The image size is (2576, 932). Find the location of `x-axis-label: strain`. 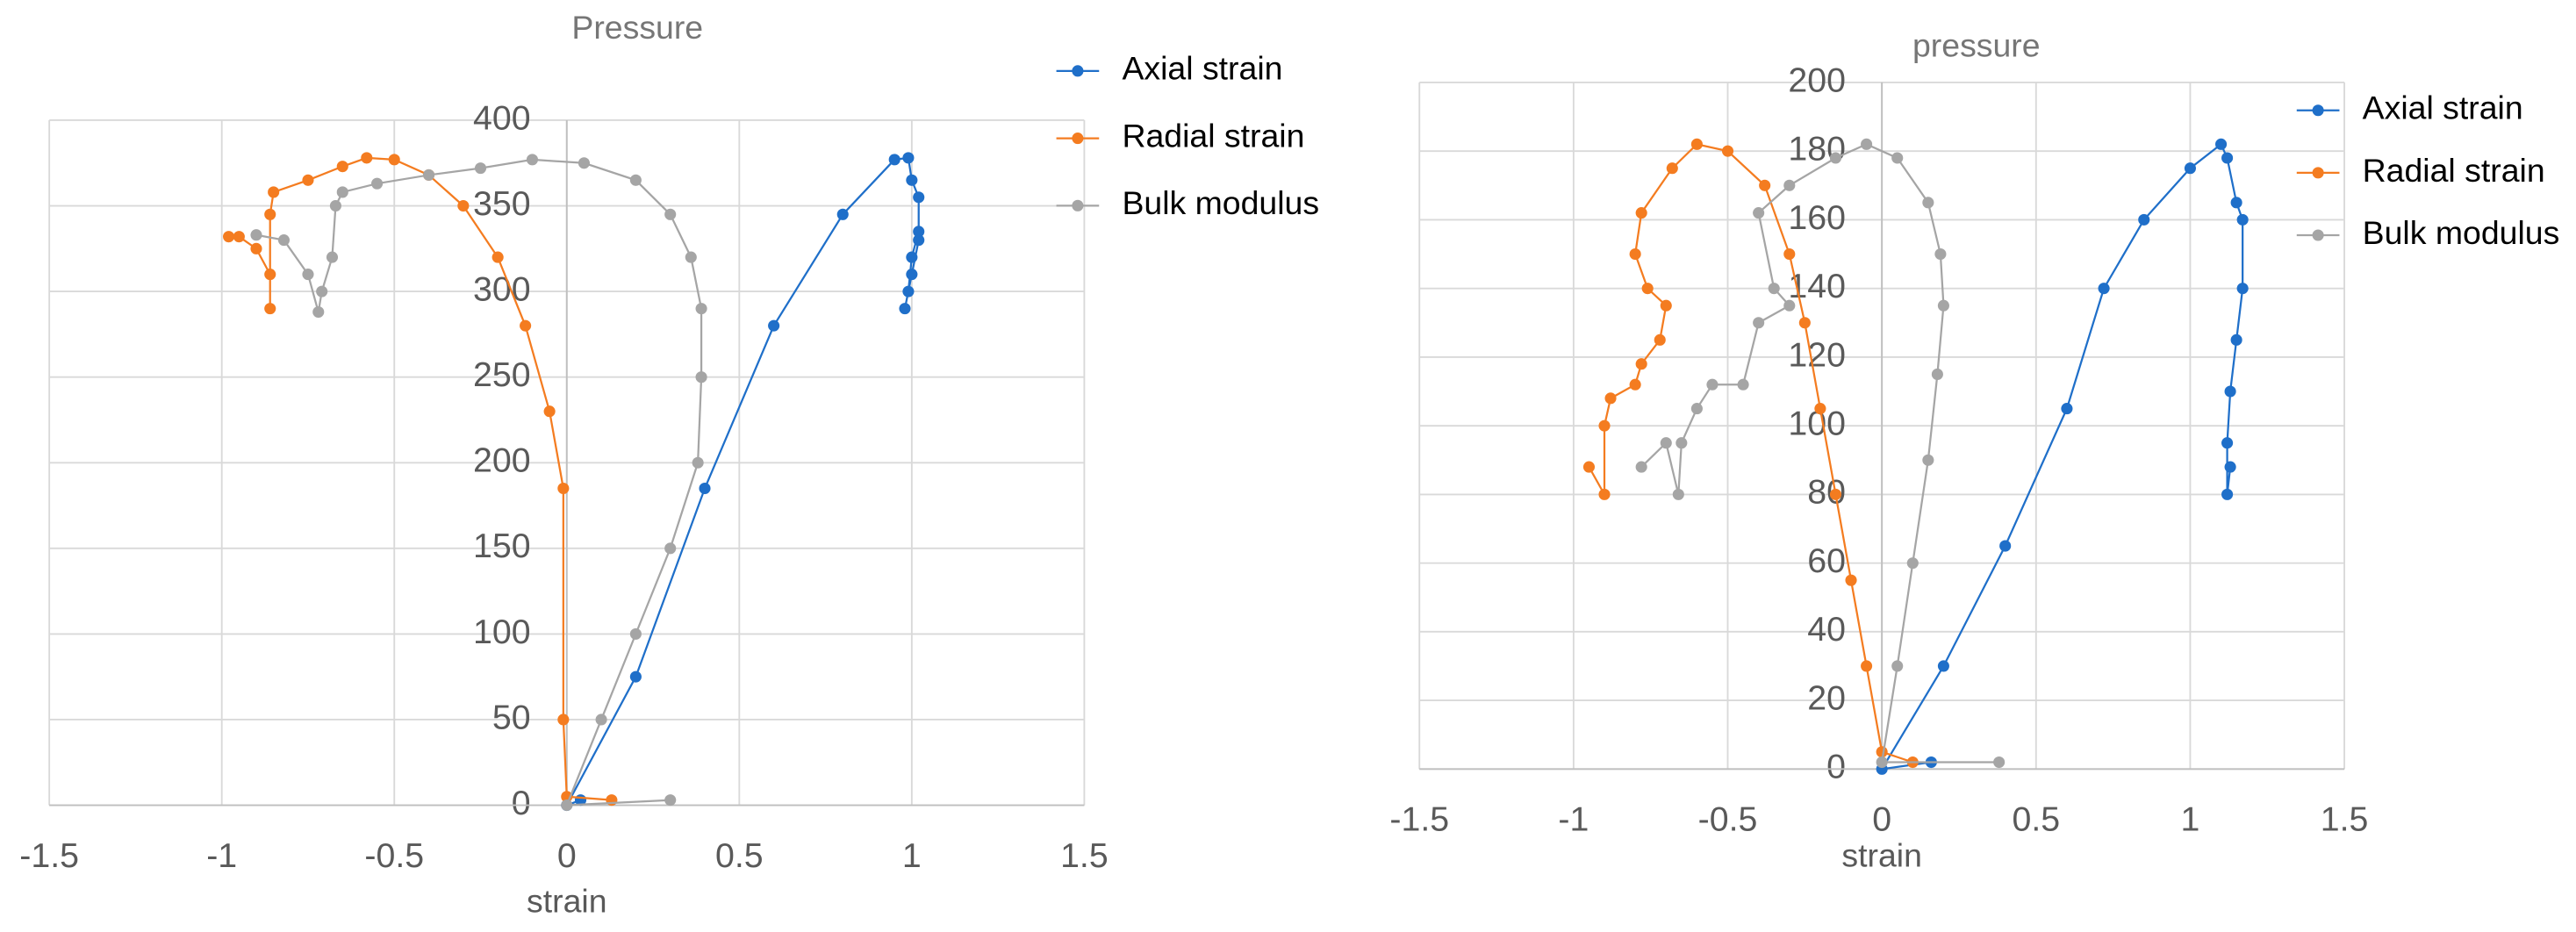

x-axis-label: strain is located at coordinates (1882, 855).